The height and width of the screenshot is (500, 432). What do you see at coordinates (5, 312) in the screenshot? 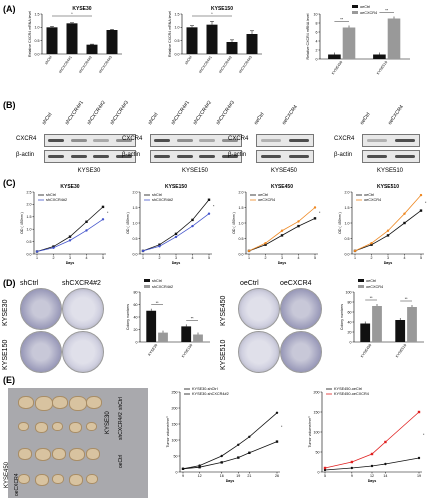
I see `colony-row-label: KYSE30` at bounding box center [5, 312].